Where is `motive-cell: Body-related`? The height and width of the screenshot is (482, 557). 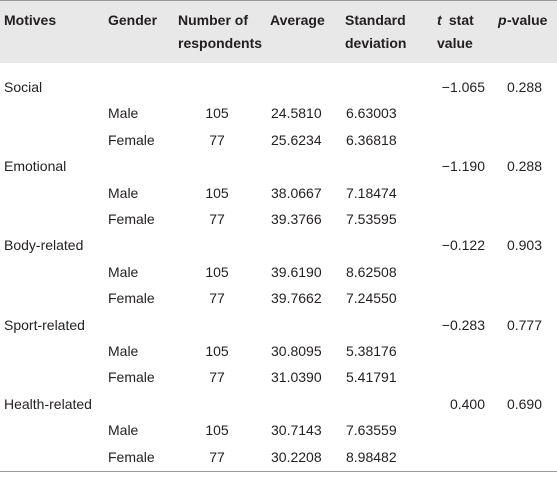
motive-cell: Body-related is located at coordinates (44, 245).